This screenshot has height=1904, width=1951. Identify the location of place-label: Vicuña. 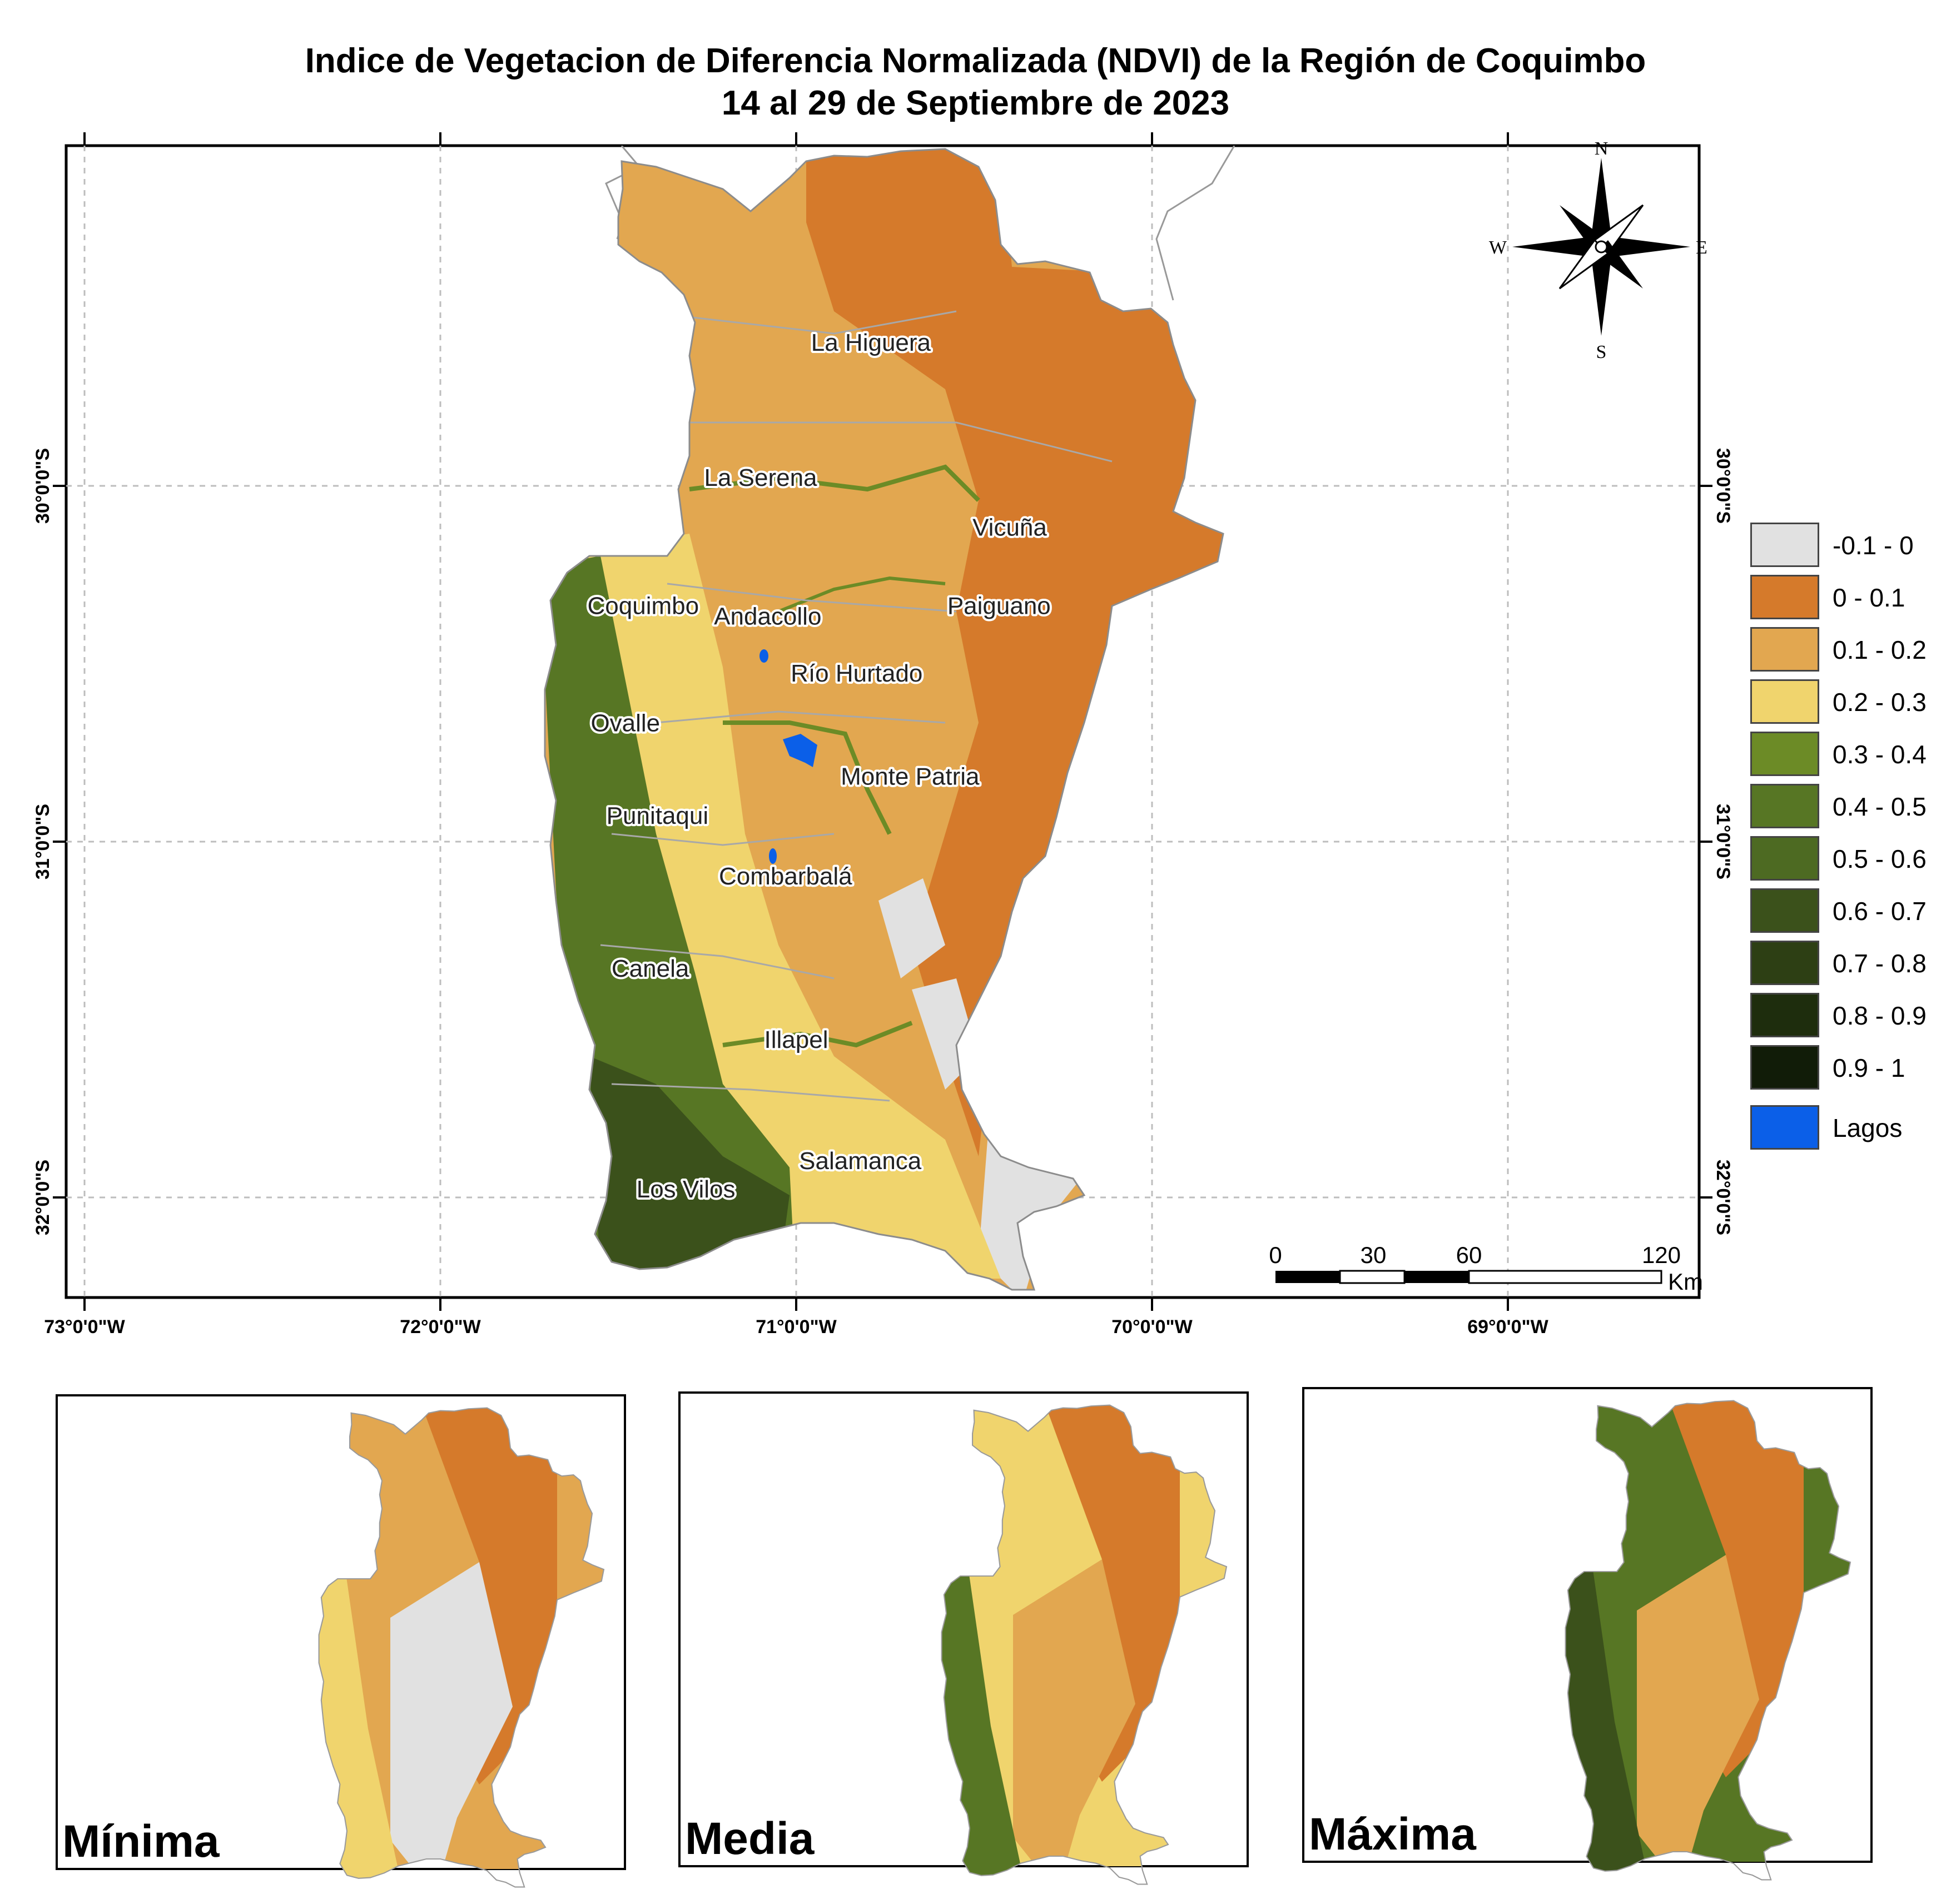
(1009, 527).